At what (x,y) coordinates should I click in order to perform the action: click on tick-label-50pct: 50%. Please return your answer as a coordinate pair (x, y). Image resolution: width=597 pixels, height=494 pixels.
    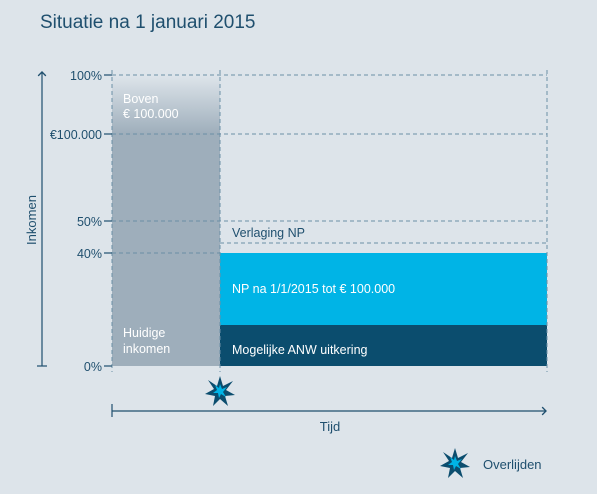
    Looking at the image, I should click on (89, 222).